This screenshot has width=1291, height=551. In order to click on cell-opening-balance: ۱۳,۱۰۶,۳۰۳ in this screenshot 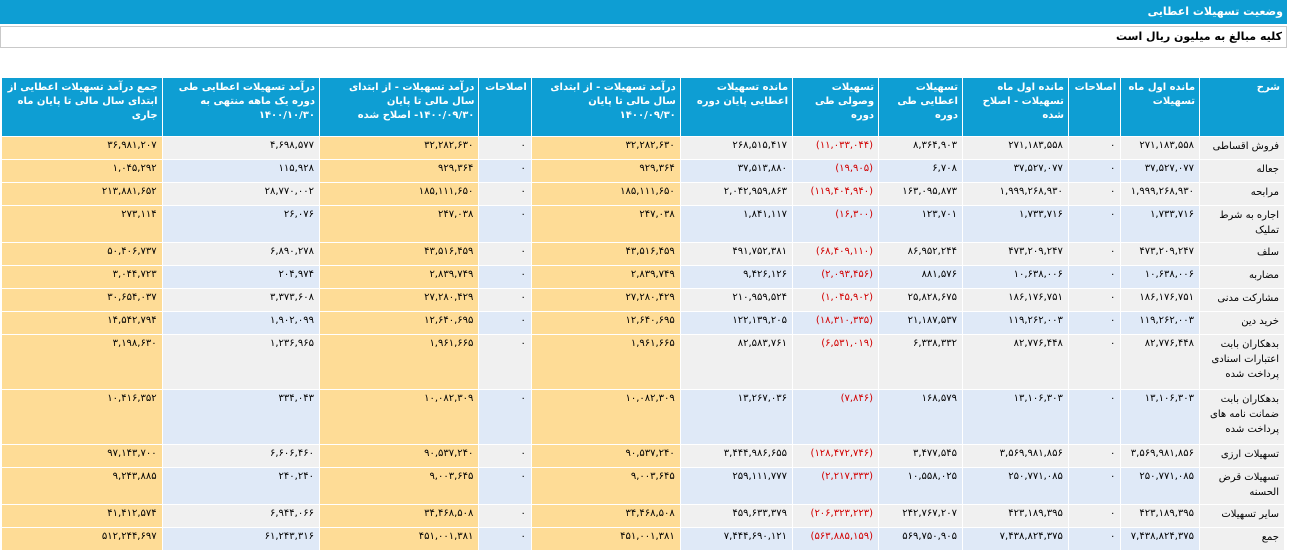, I will do `click(1160, 417)`.